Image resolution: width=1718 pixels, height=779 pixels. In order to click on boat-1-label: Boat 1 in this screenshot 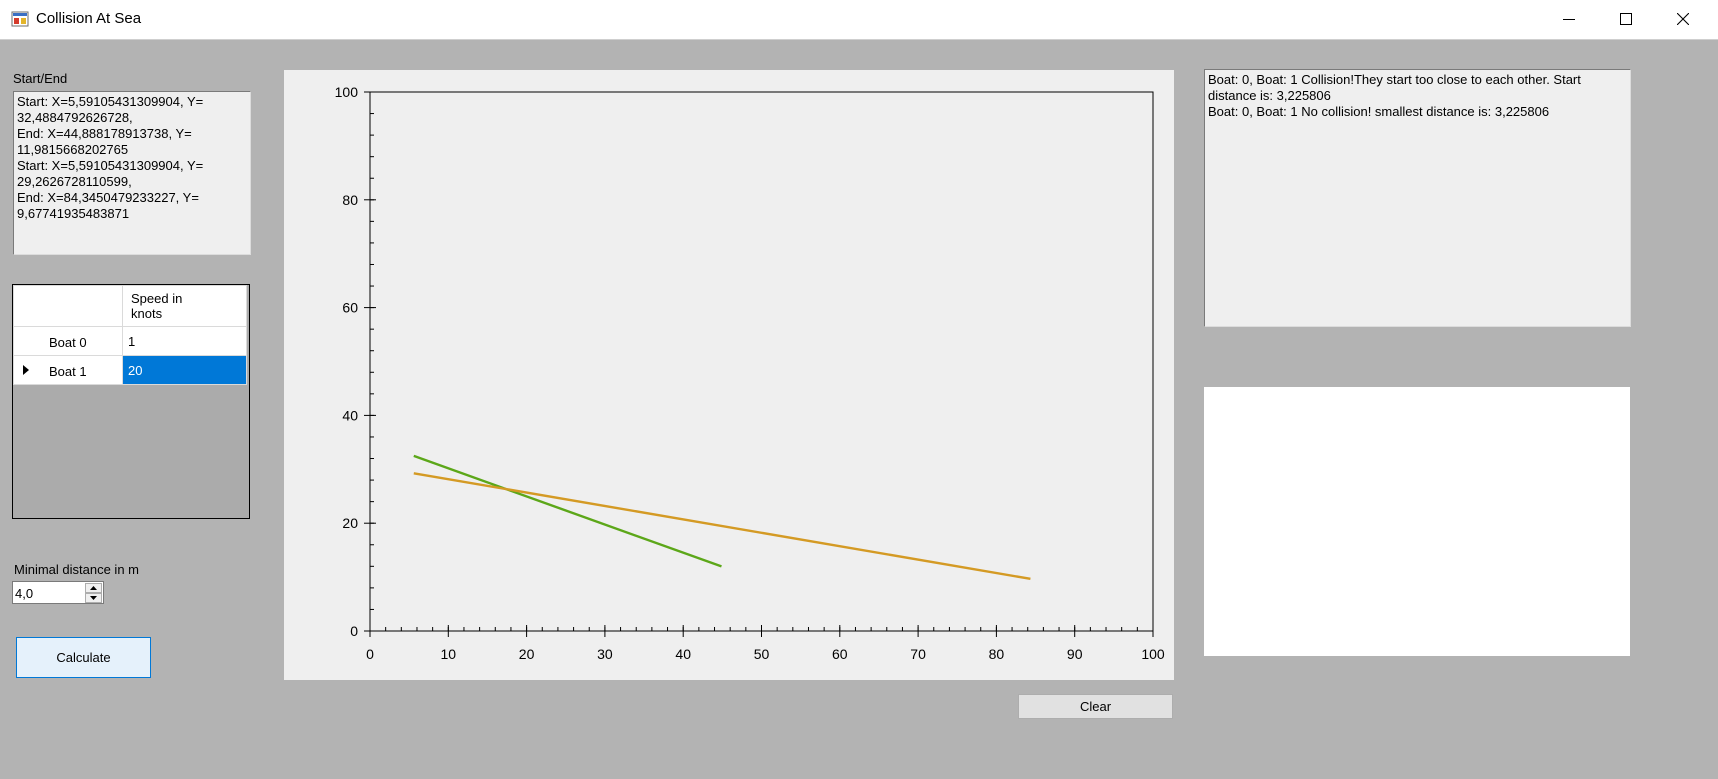, I will do `click(68, 371)`.